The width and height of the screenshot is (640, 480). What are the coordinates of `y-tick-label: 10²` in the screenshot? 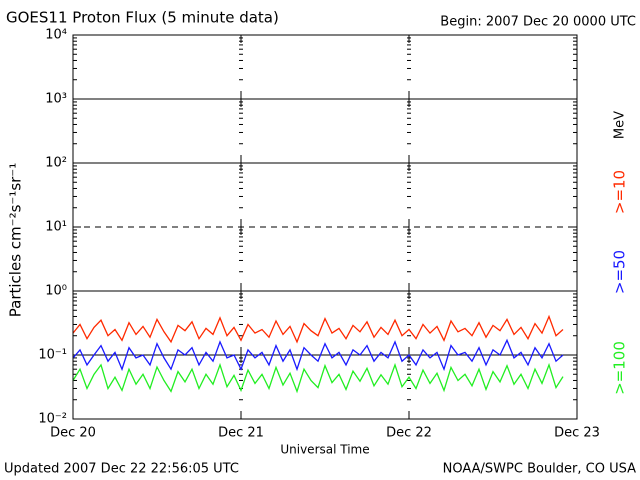 It's located at (56, 163).